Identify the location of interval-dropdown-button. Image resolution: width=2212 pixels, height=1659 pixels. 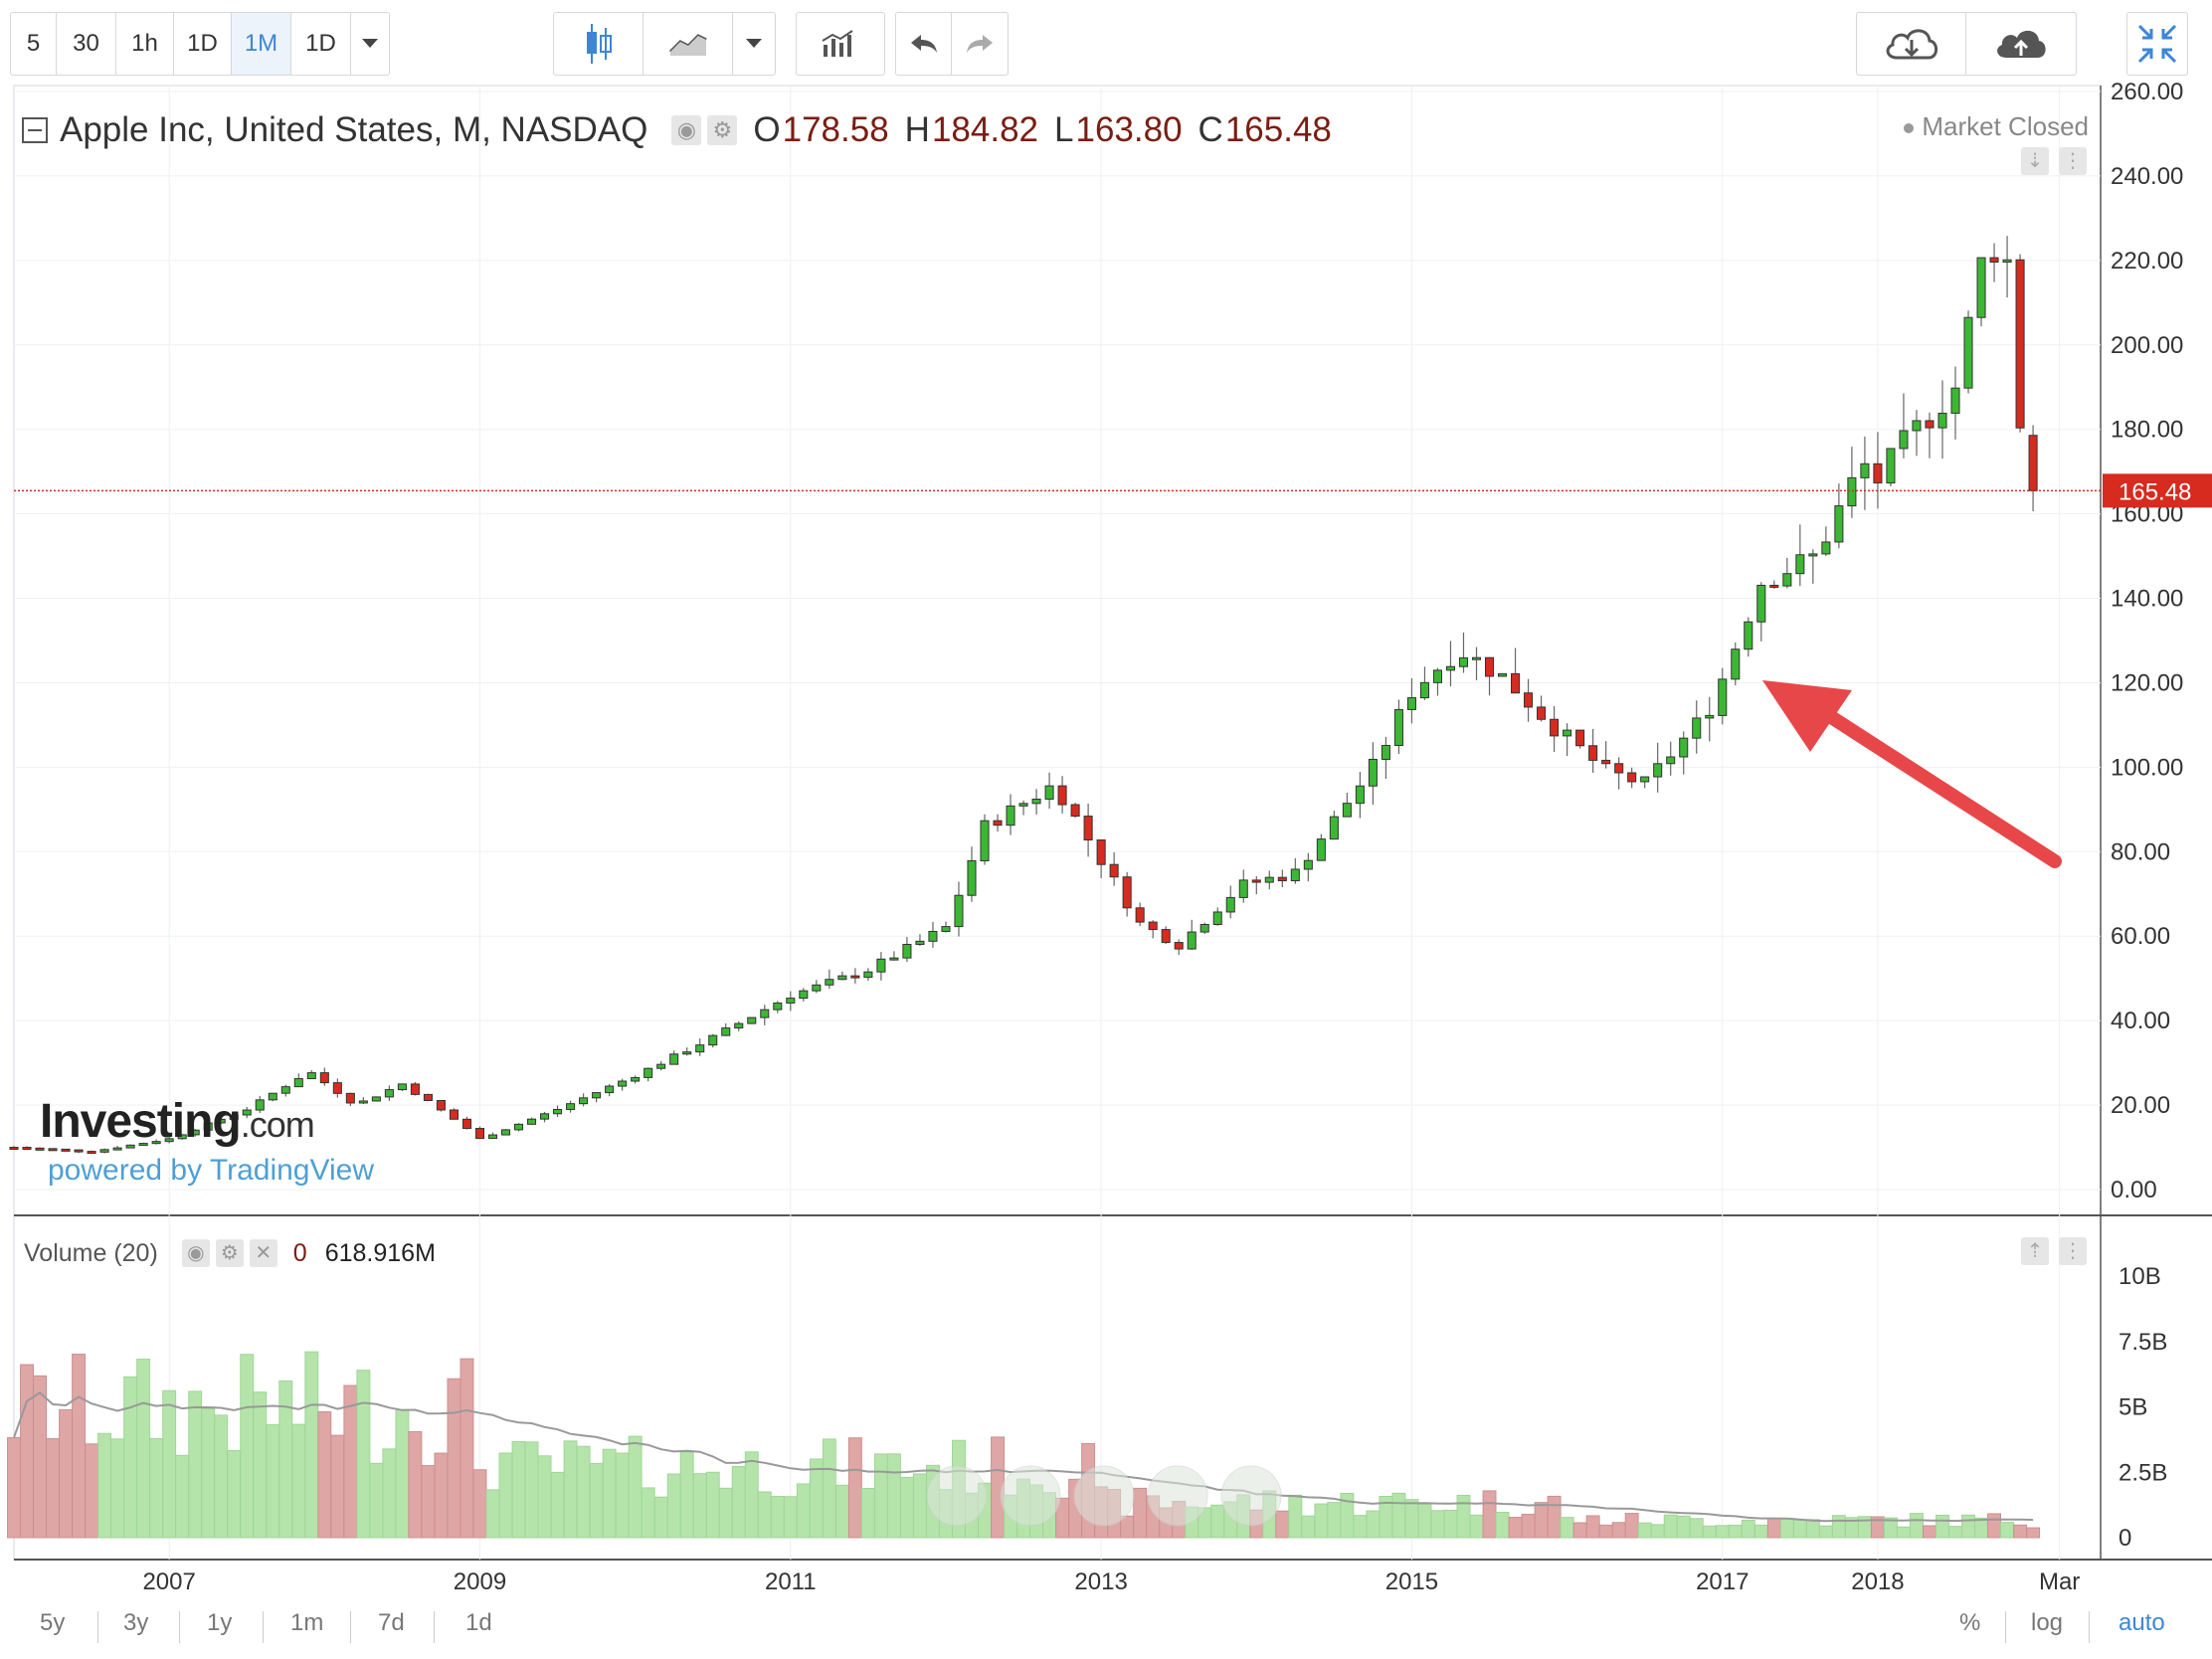
(370, 44).